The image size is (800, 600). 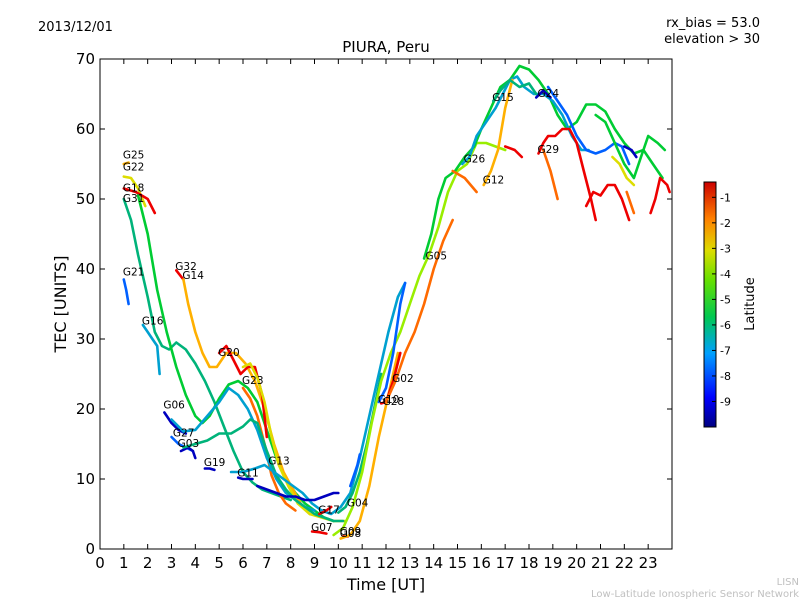 What do you see at coordinates (576, 563) in the screenshot?
I see `x-tick-label: 20` at bounding box center [576, 563].